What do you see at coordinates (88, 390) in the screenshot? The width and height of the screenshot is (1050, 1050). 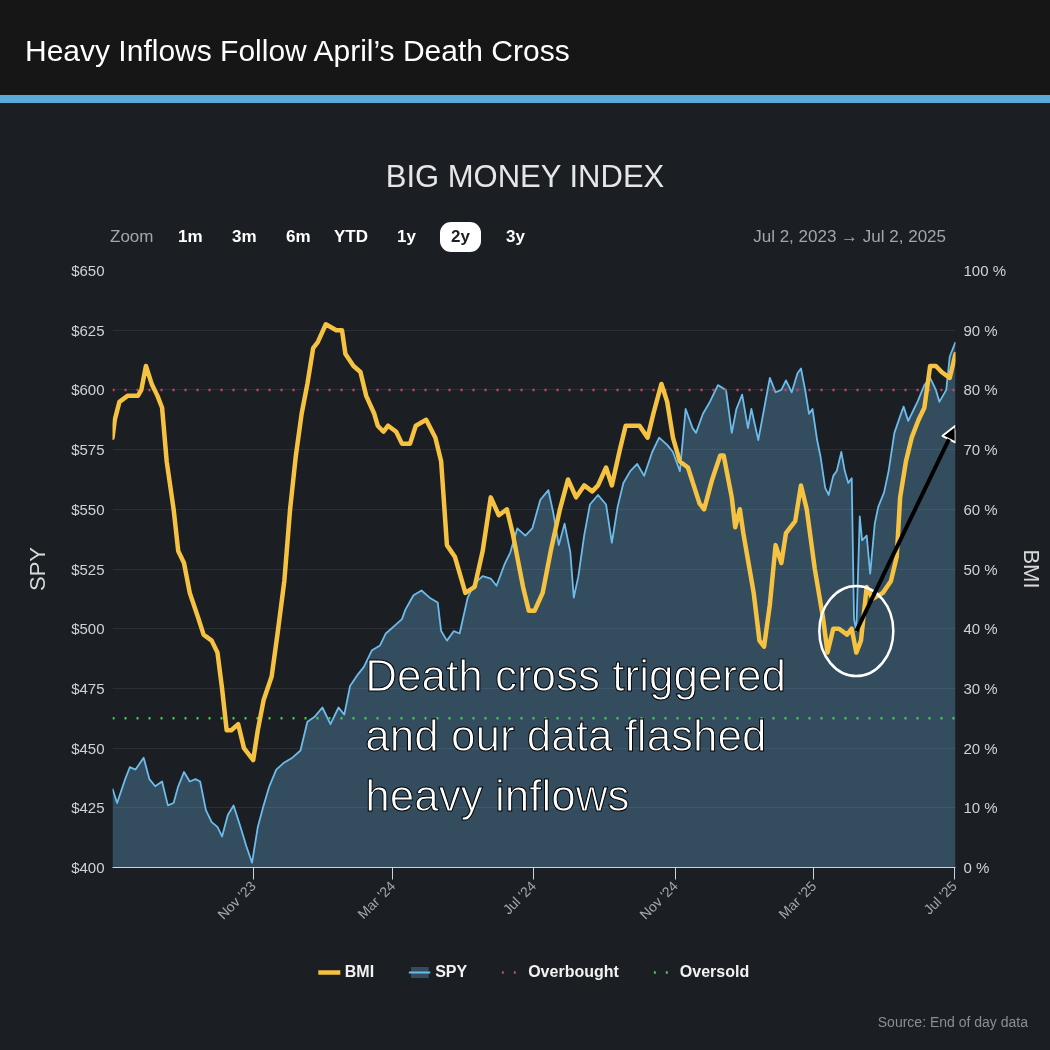 I see `y-tick-label: $600` at bounding box center [88, 390].